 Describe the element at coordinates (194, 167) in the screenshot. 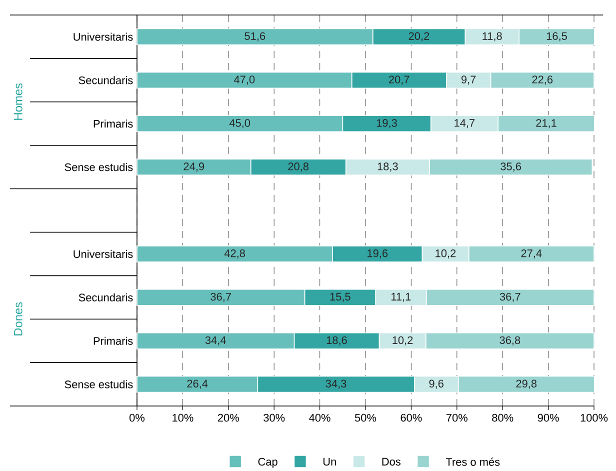

I see `data-label: 24,9` at that location.